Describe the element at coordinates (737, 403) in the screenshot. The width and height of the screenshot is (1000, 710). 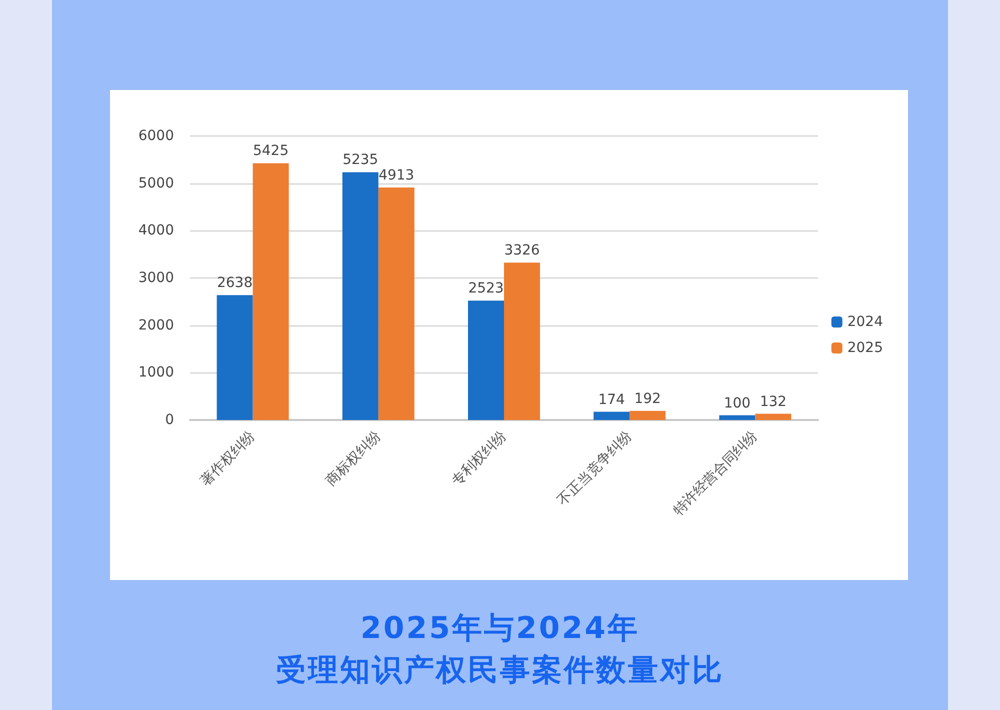
I see `data-label: 100` at that location.